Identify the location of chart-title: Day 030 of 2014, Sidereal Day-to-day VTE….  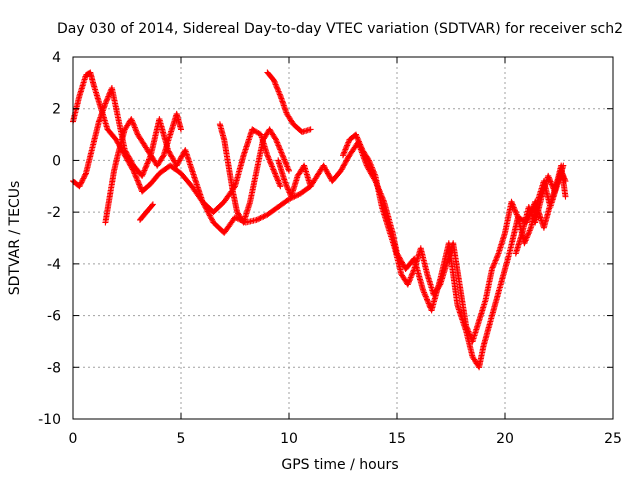
(340, 29).